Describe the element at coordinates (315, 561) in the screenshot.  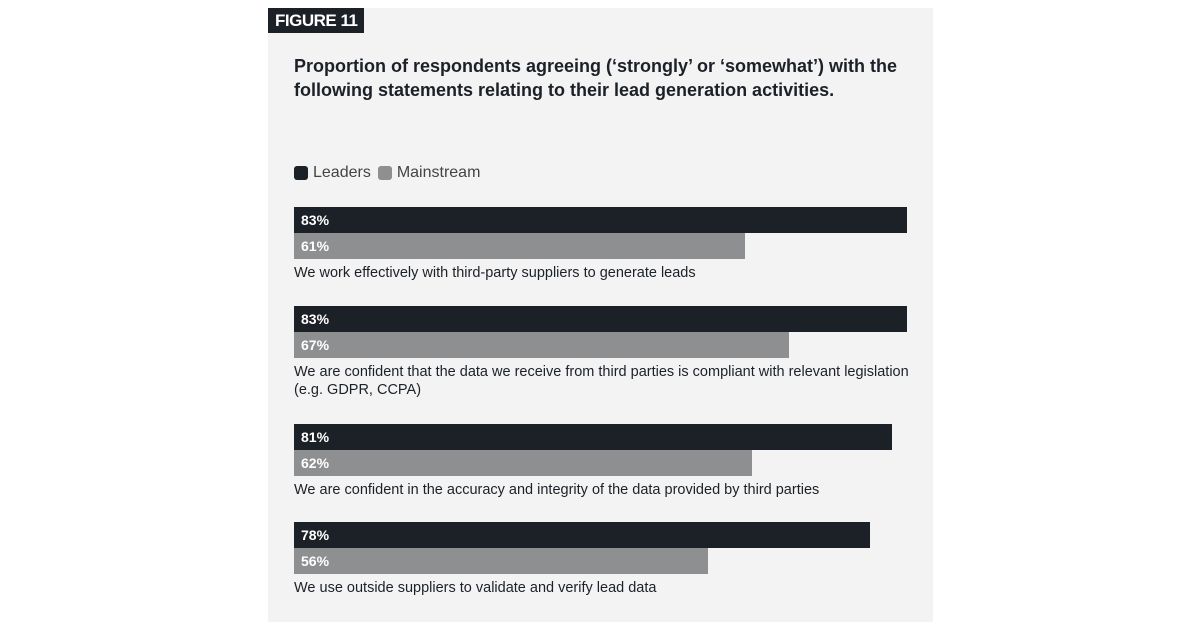
I see `data-label: 56%` at that location.